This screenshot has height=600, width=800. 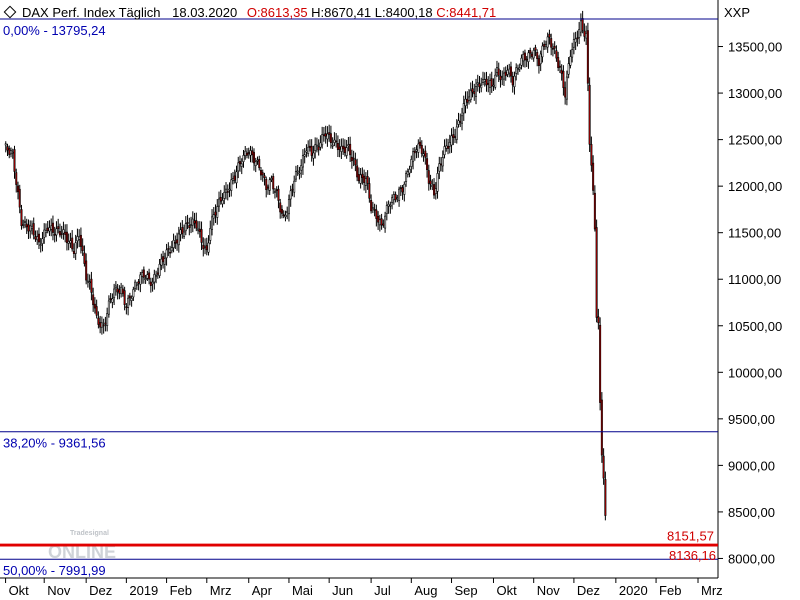 I want to click on y-tick-label: 11000,00, so click(x=754, y=279).